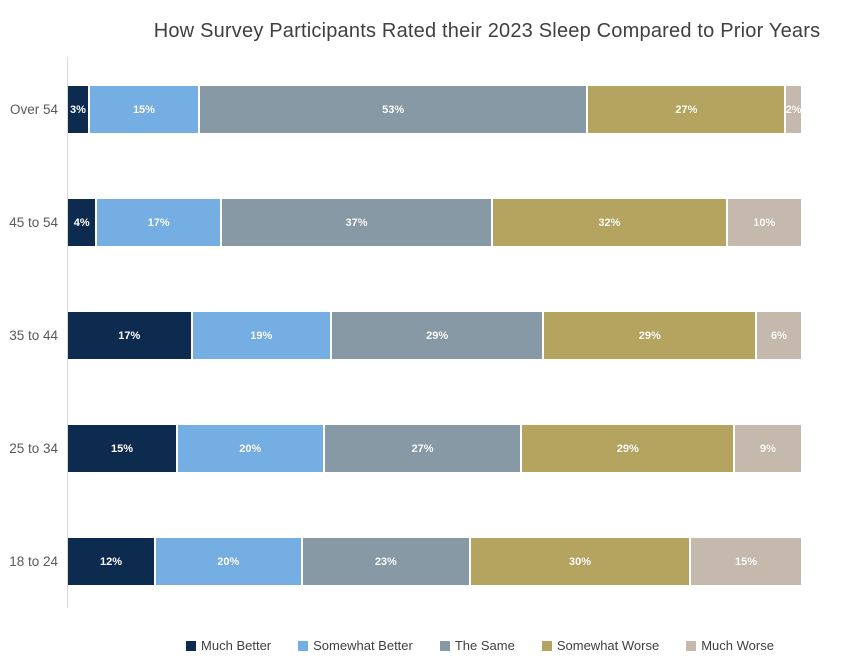  Describe the element at coordinates (33, 222) in the screenshot. I see `category-label: 45 to 54` at that location.